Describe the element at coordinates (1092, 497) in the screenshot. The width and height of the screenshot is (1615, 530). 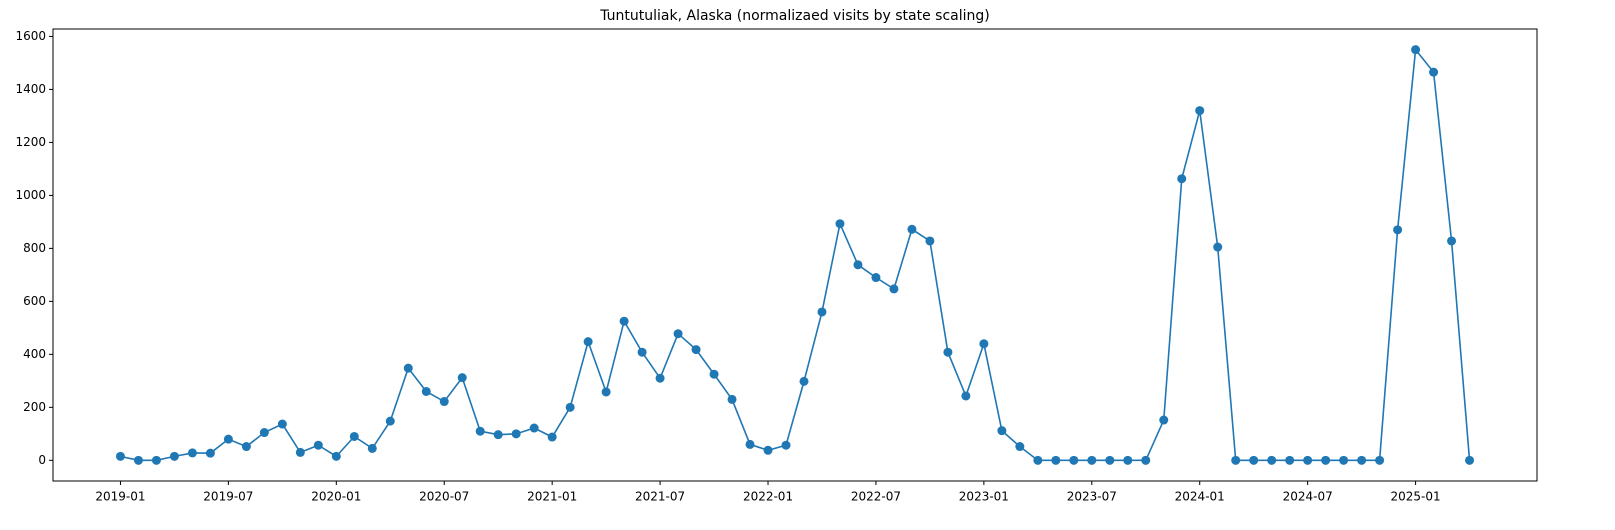
I see `x-tick-label: 2023-07` at that location.